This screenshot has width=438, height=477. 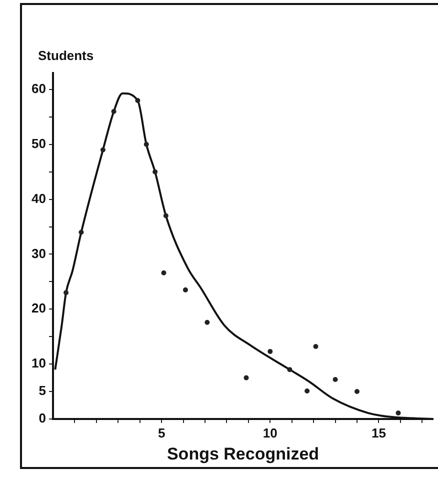 I want to click on y-tick-label: 20, so click(x=39, y=308).